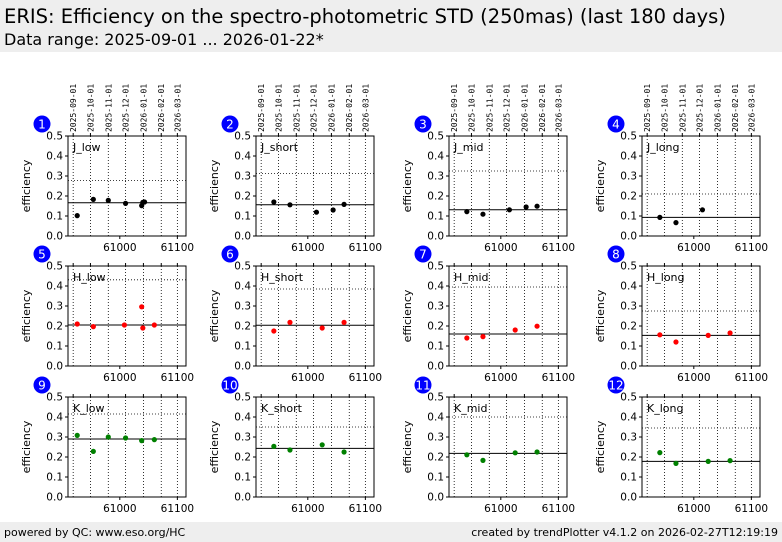 This screenshot has width=782, height=542. What do you see at coordinates (95, 532) in the screenshot?
I see `footer-powered-by: powered by QC: www.eso.org/HC` at bounding box center [95, 532].